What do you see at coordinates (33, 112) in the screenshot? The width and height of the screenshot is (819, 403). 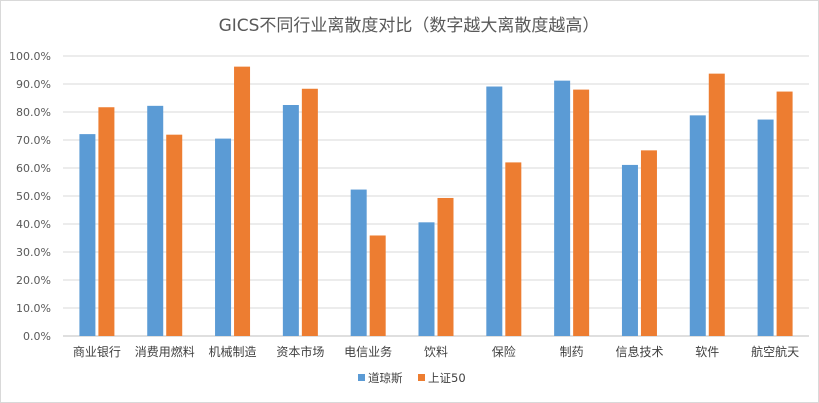 I see `y-tick-label: 80.0%` at bounding box center [33, 112].